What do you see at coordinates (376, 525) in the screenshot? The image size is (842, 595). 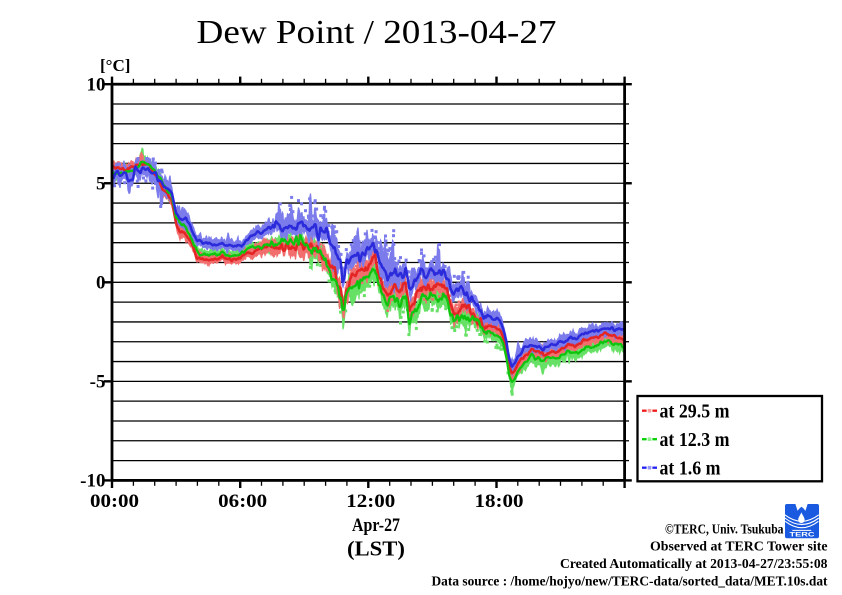 I see `svg-text: Apr-27` at bounding box center [376, 525].